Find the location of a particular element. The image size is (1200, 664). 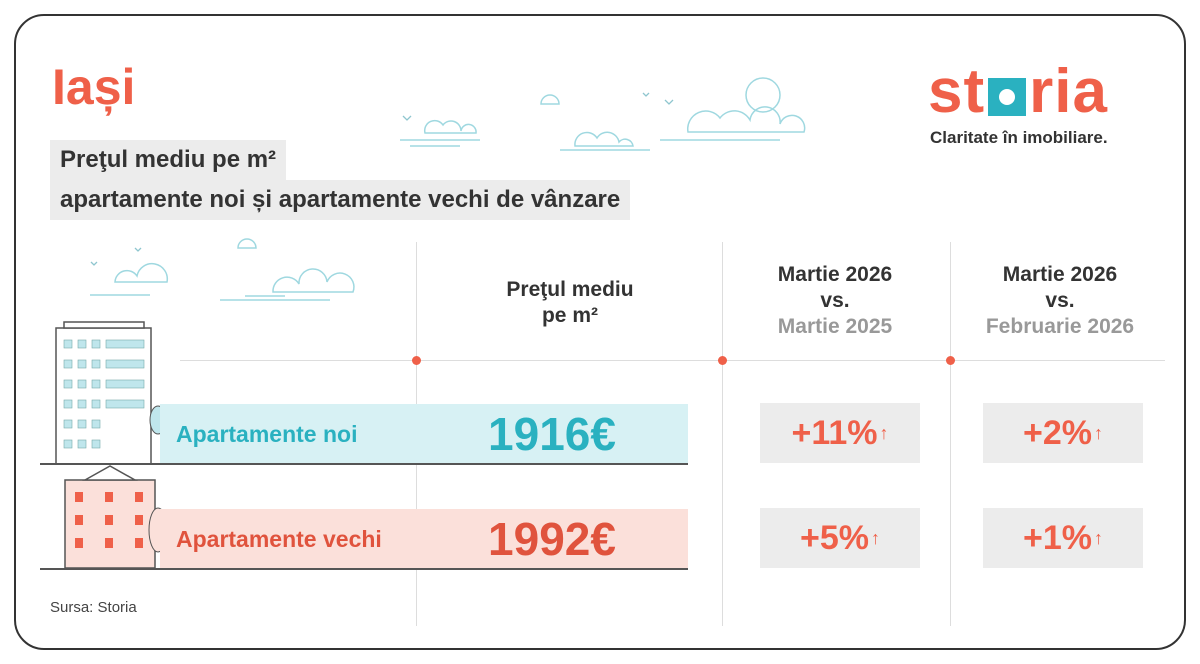

yoy-change-new: +11% ↑ is located at coordinates (840, 433).